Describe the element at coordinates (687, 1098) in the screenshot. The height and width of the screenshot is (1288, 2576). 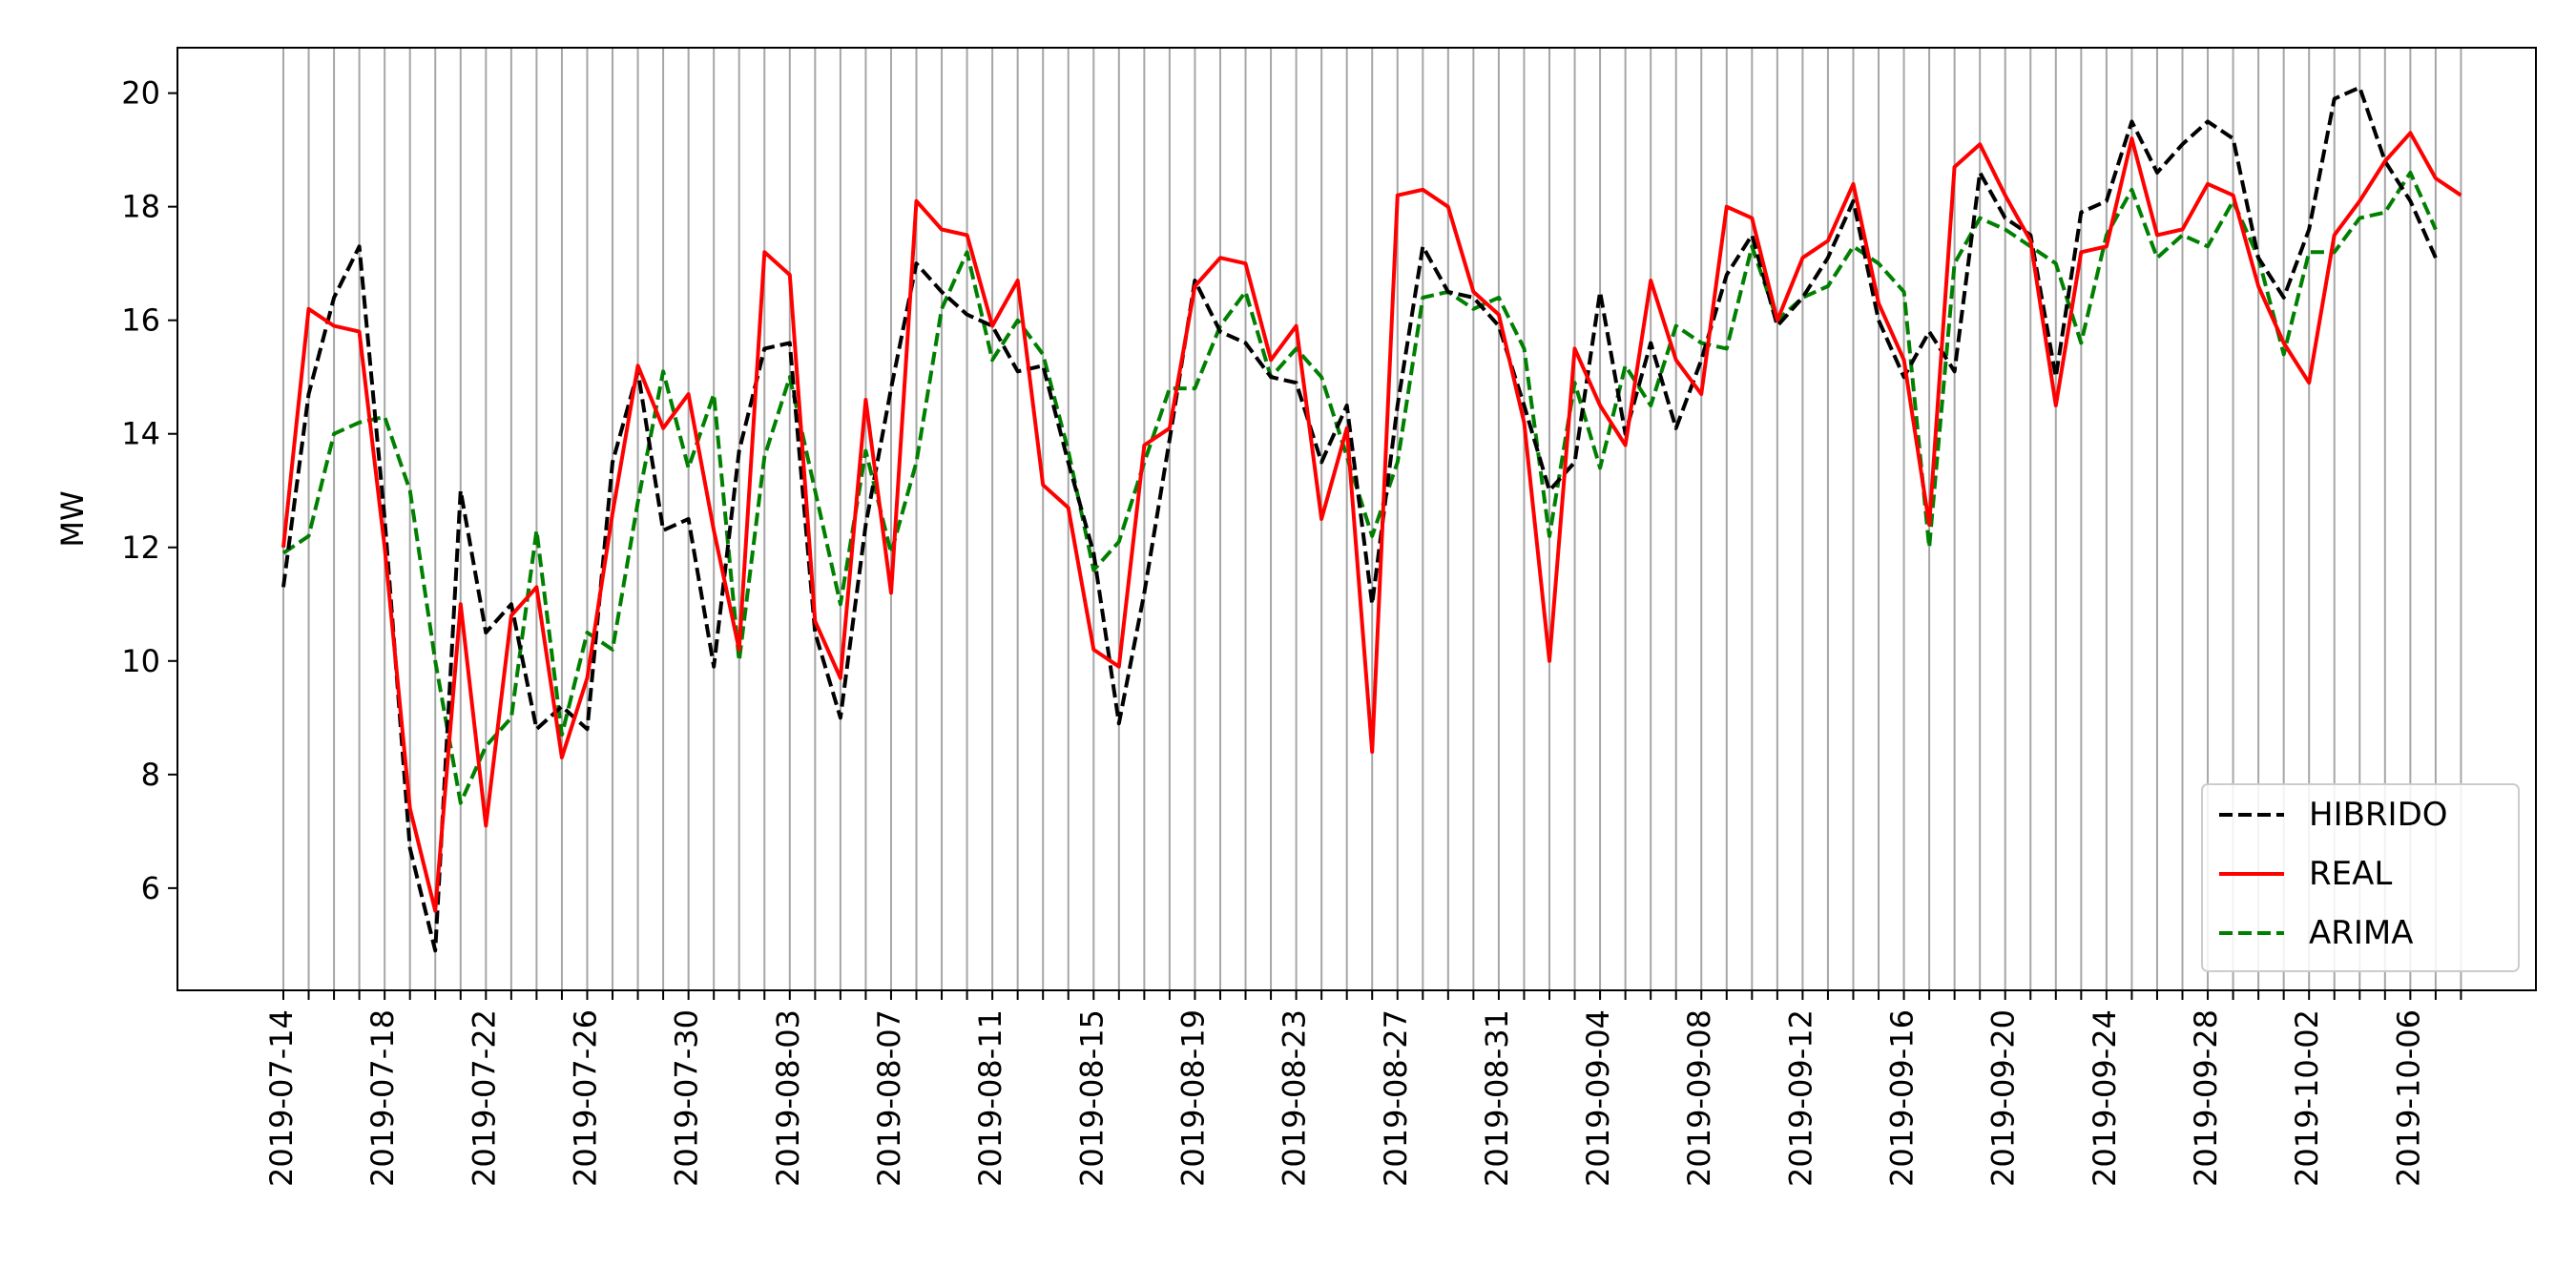
I see `x-tick-label: 2019-07-30` at that location.